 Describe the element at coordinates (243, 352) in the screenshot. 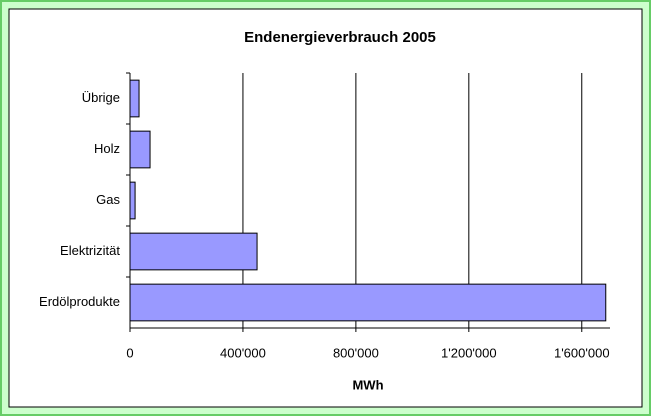

I see `x-tick-label: 400'000` at that location.